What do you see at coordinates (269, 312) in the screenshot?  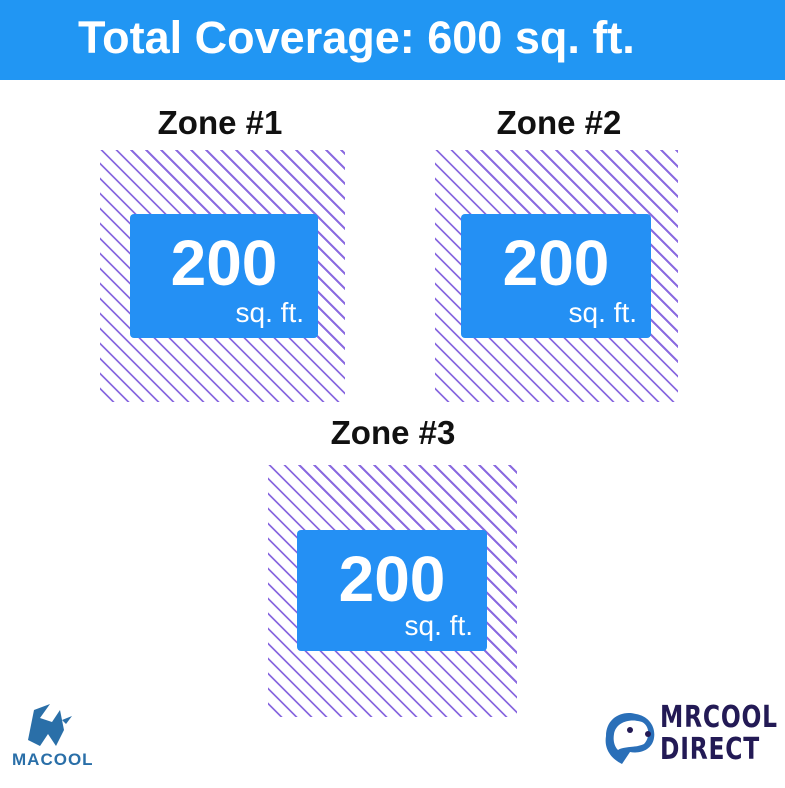 I see `zone-1-unit: sq. ft.` at bounding box center [269, 312].